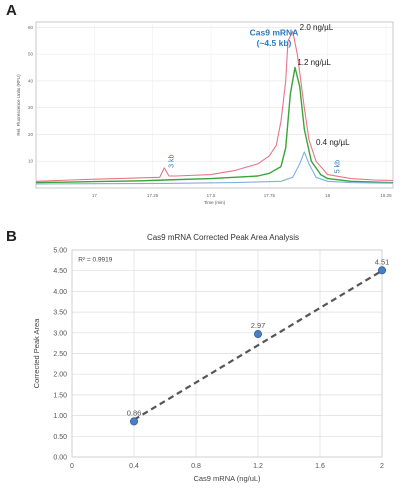 This screenshot has width=402, height=503. What do you see at coordinates (60, 251) in the screenshot?
I see `y-tick-label: 5.00` at bounding box center [60, 251].